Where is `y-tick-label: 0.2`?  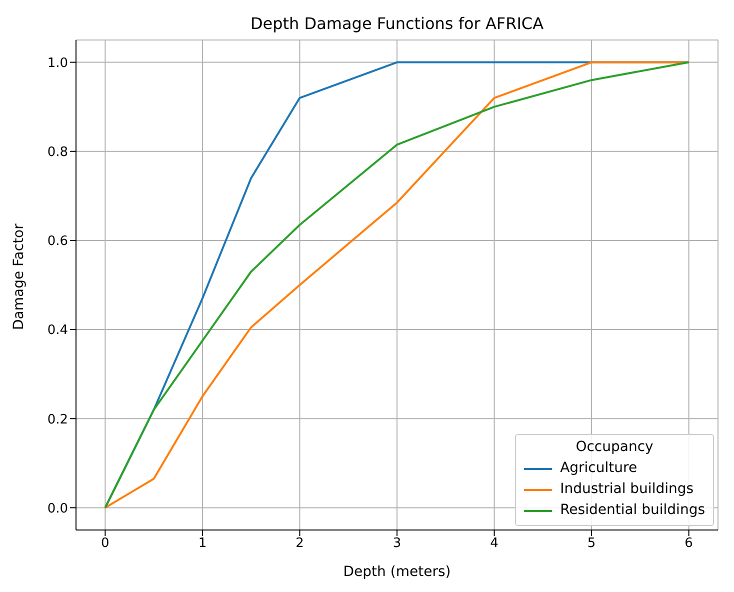
y-tick-label: 0.2 is located at coordinates (57, 420).